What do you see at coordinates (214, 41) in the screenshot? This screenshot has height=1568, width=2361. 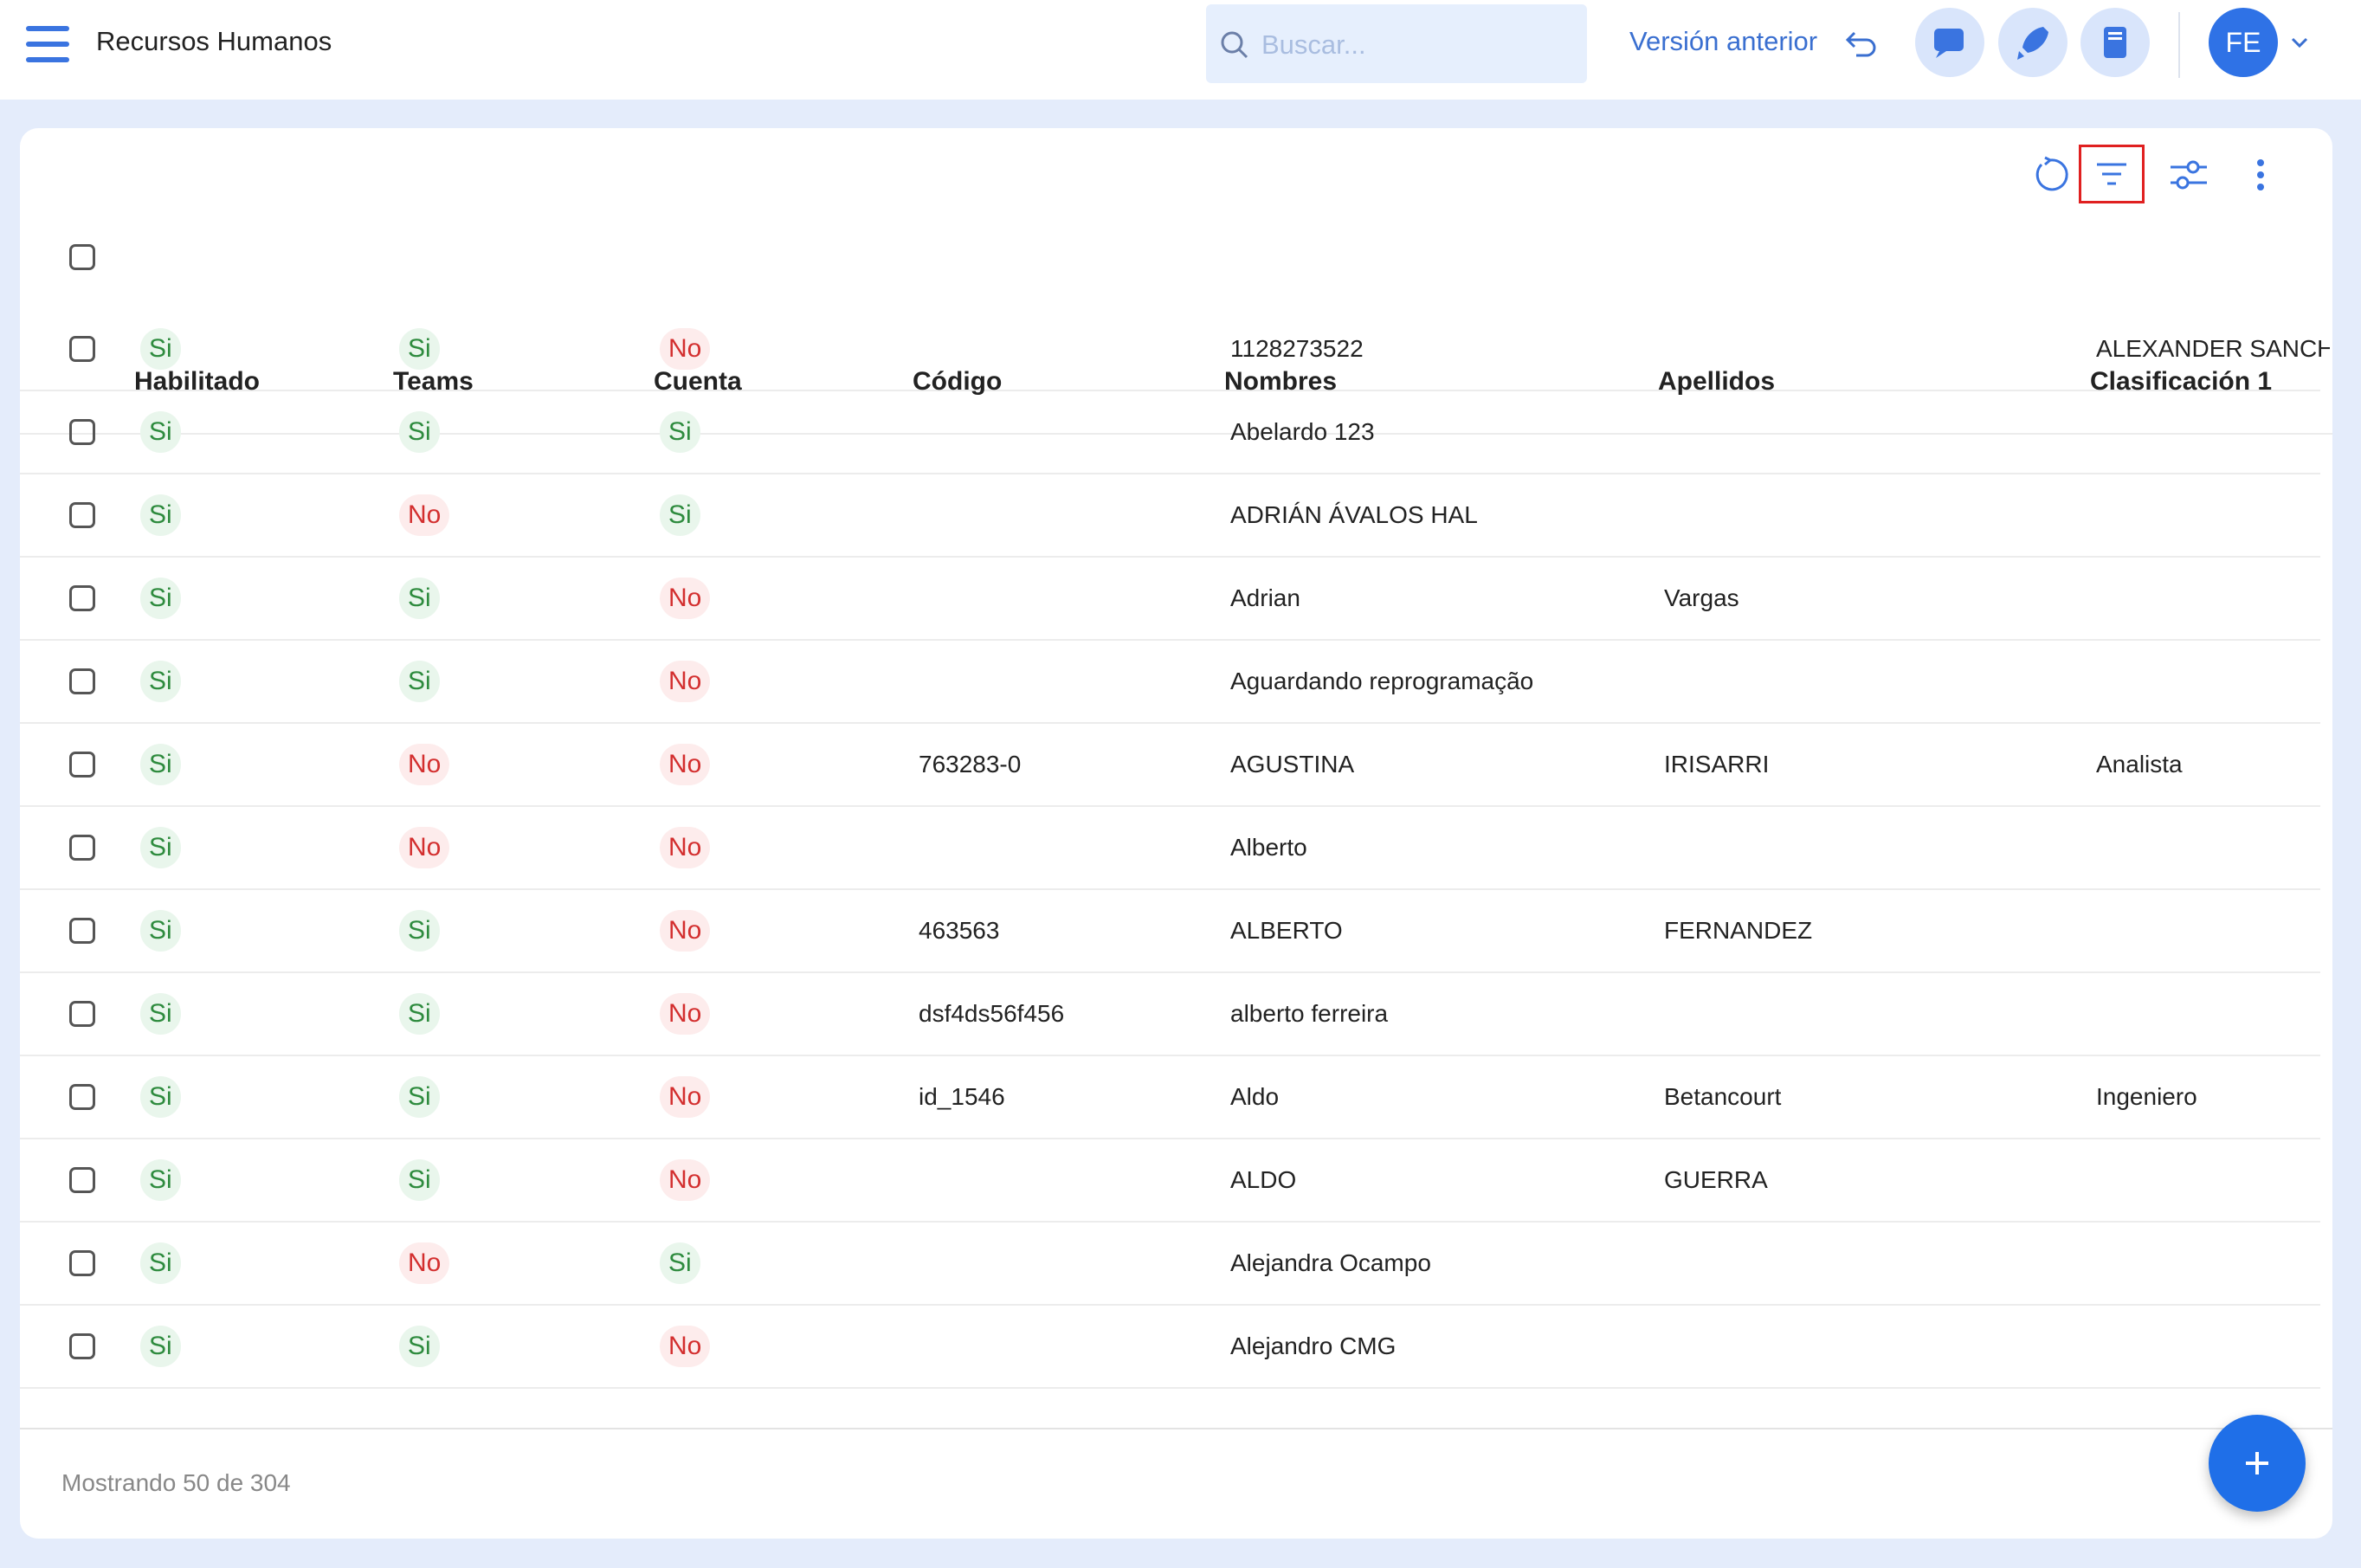 I see `app-title: Recursos Humanos` at bounding box center [214, 41].